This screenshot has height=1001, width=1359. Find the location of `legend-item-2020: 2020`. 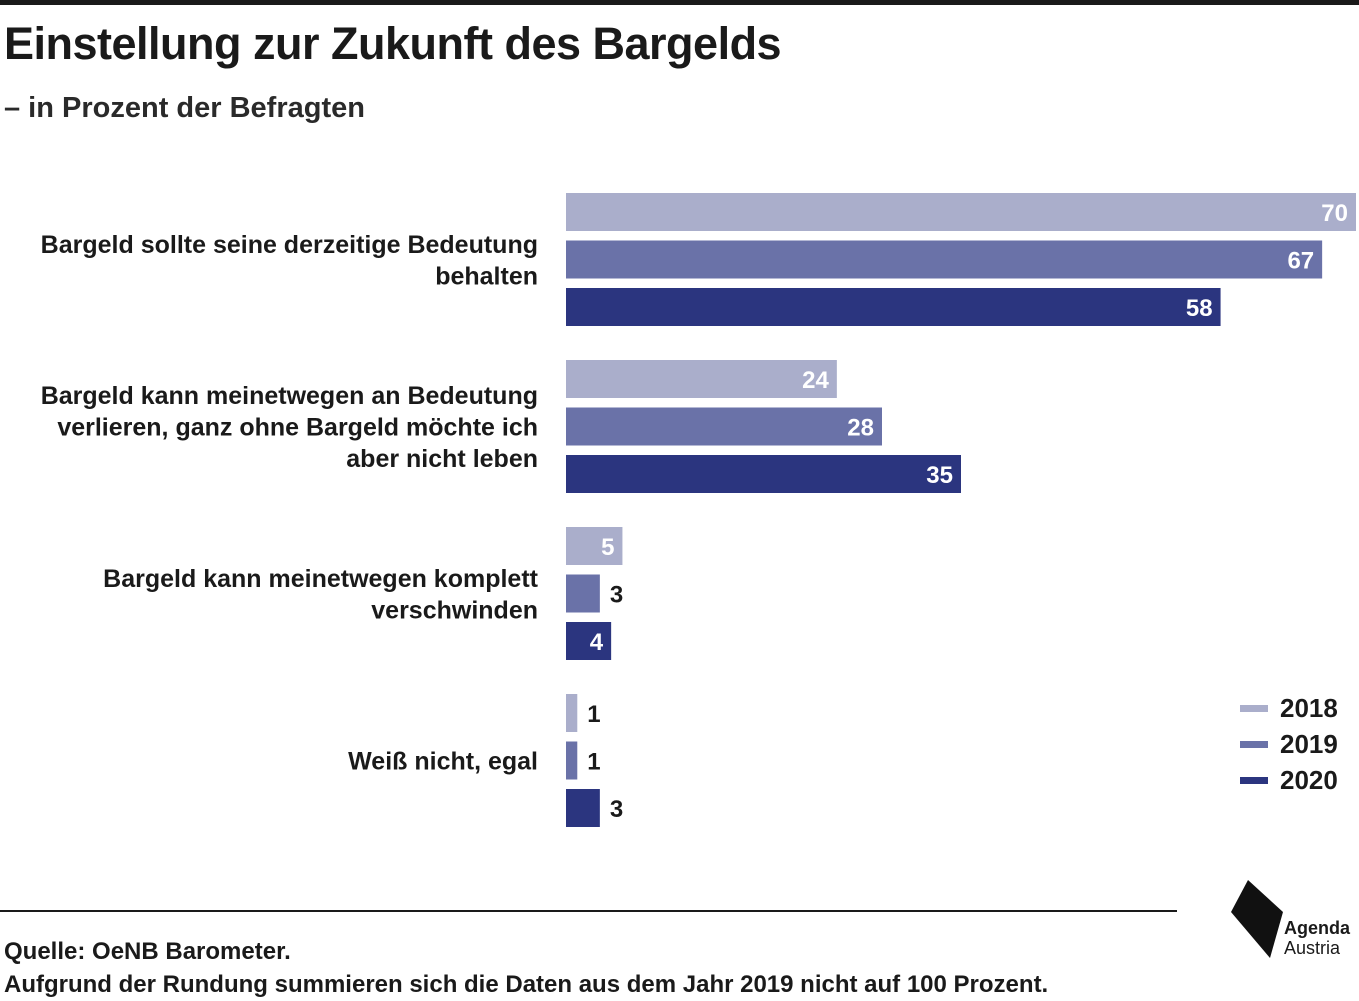

legend-item-2020: 2020 is located at coordinates (1289, 780).